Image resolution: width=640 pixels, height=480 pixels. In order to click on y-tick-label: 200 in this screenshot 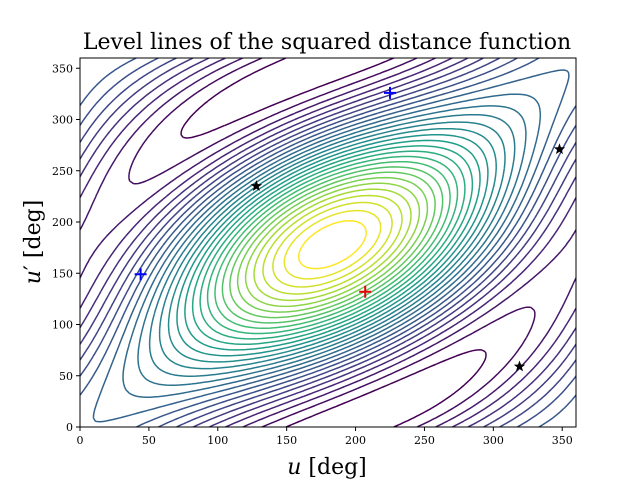, I will do `click(62, 222)`.